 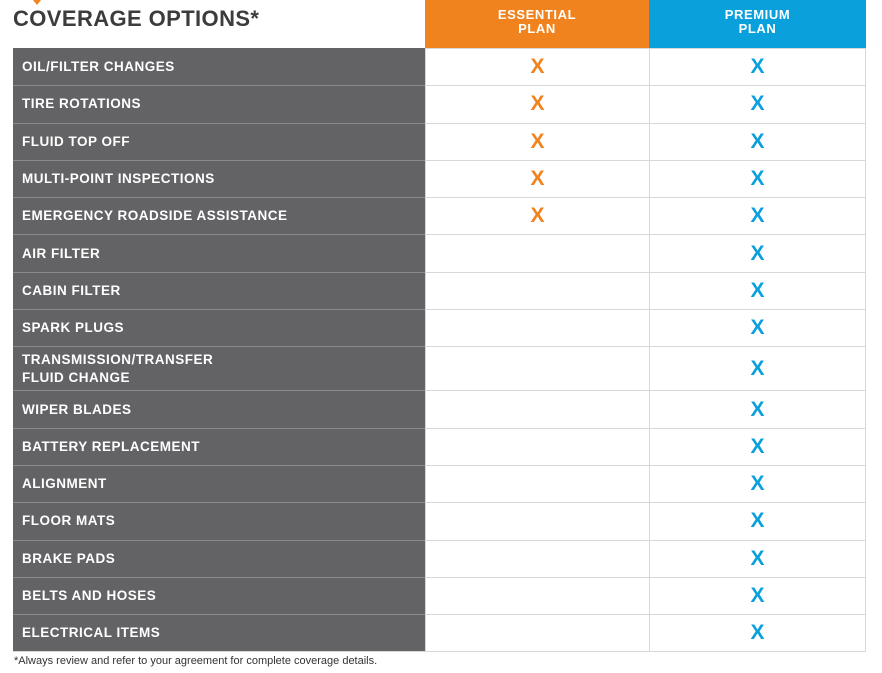 I want to click on table-row: AIR FILTER X, so click(x=439, y=253).